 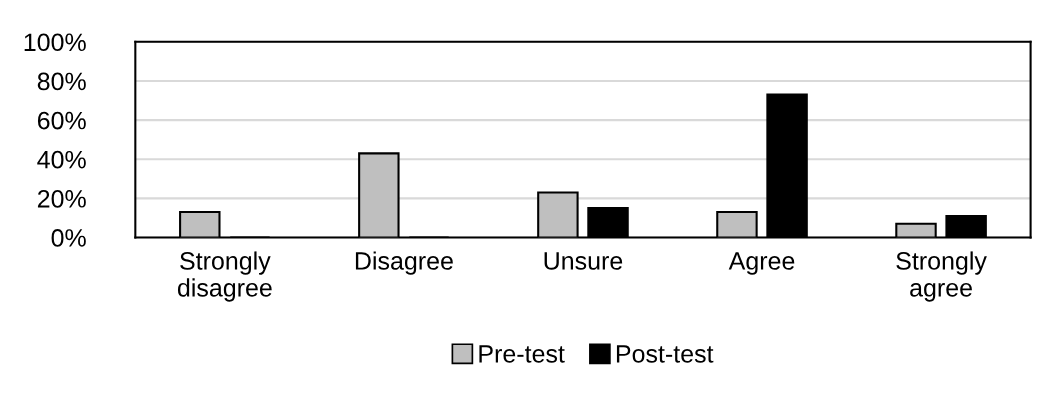 I want to click on legend-label: Post-test, so click(x=665, y=354).